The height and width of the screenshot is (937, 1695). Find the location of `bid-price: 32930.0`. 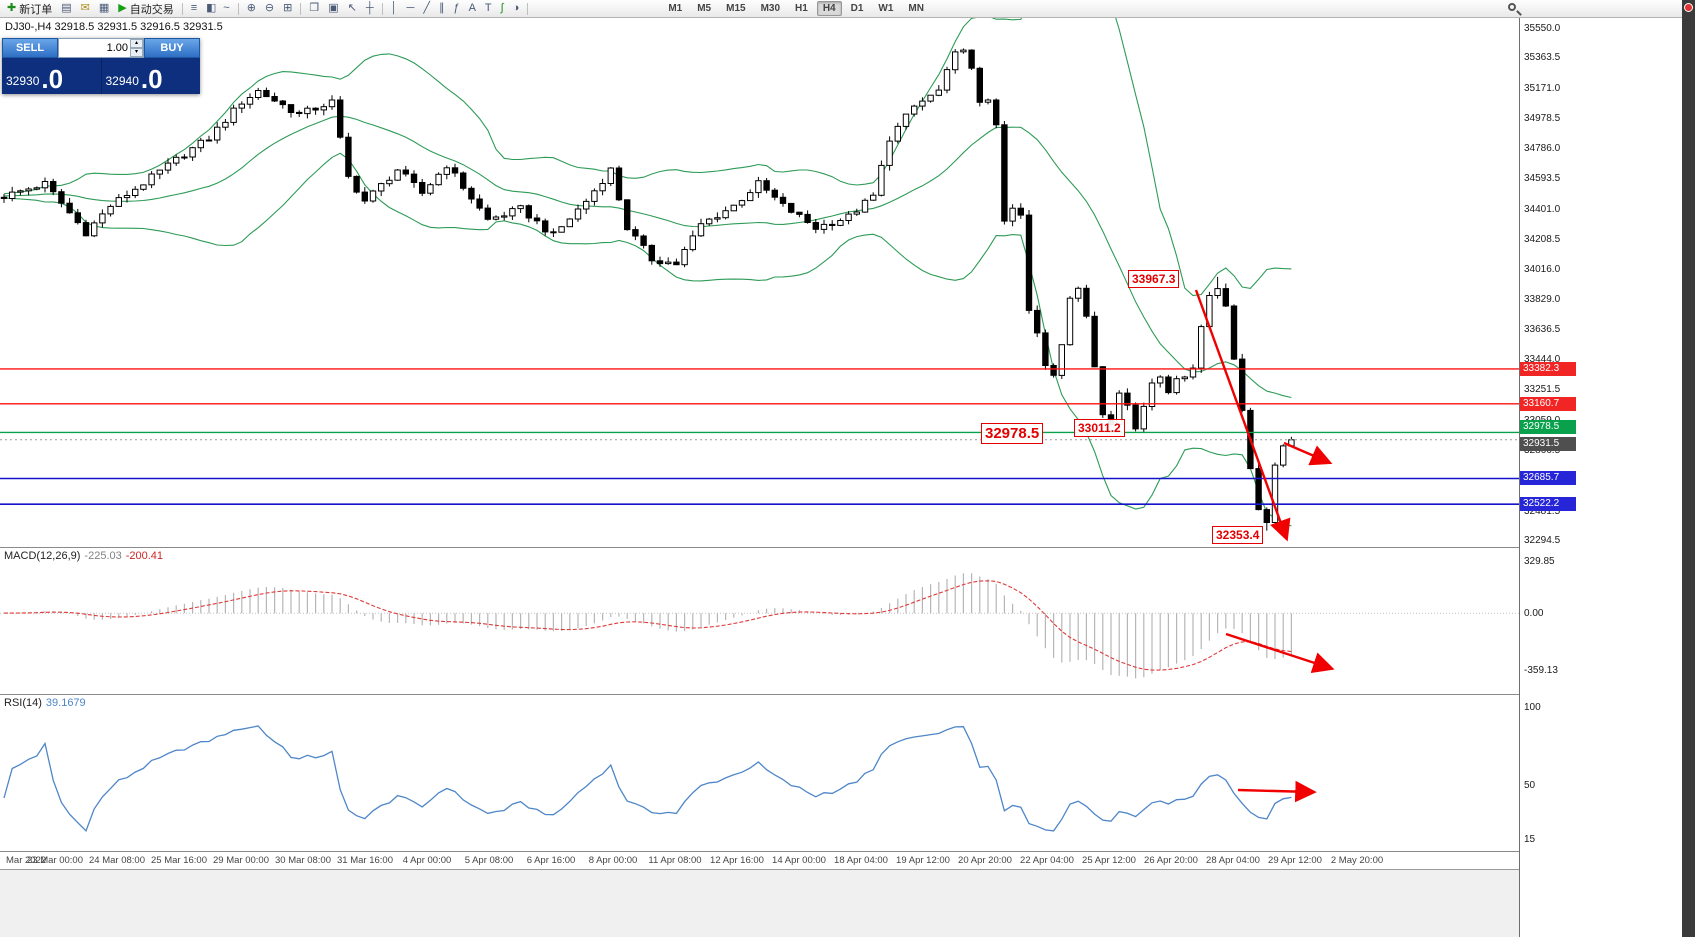

bid-price: 32930.0 is located at coordinates (51, 76).